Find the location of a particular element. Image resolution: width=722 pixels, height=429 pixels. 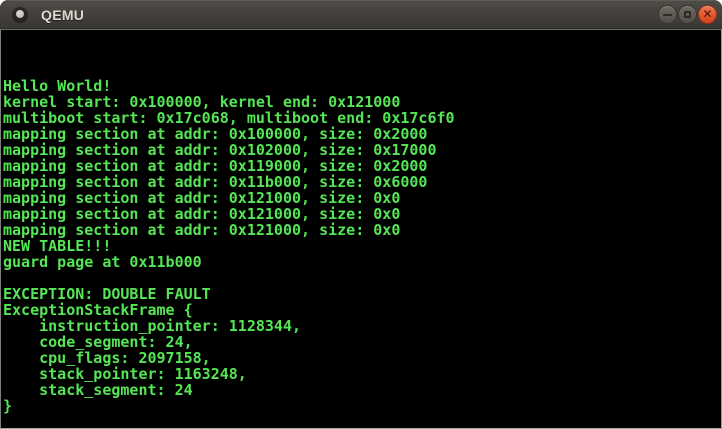

maximize-icon is located at coordinates (687, 14).